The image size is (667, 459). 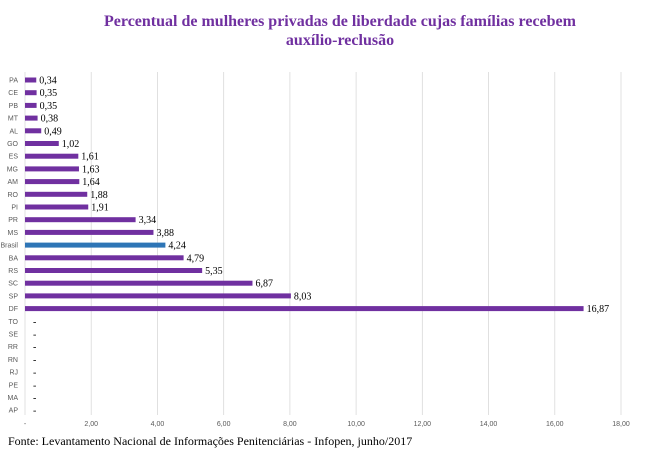 What do you see at coordinates (621, 424) in the screenshot?
I see `x-tick-label: 18,00` at bounding box center [621, 424].